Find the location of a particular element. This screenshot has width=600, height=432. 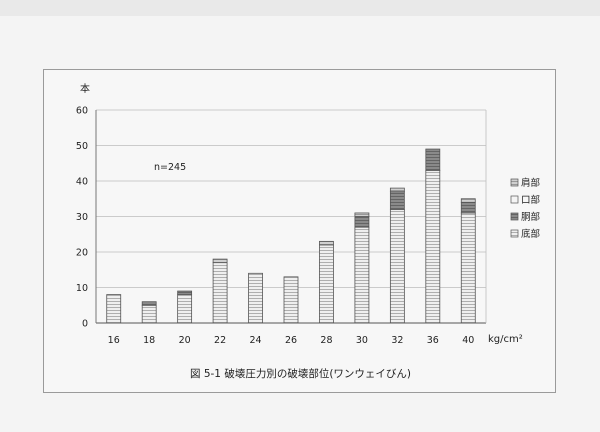

legend-label: 肩部 is located at coordinates (530, 183).